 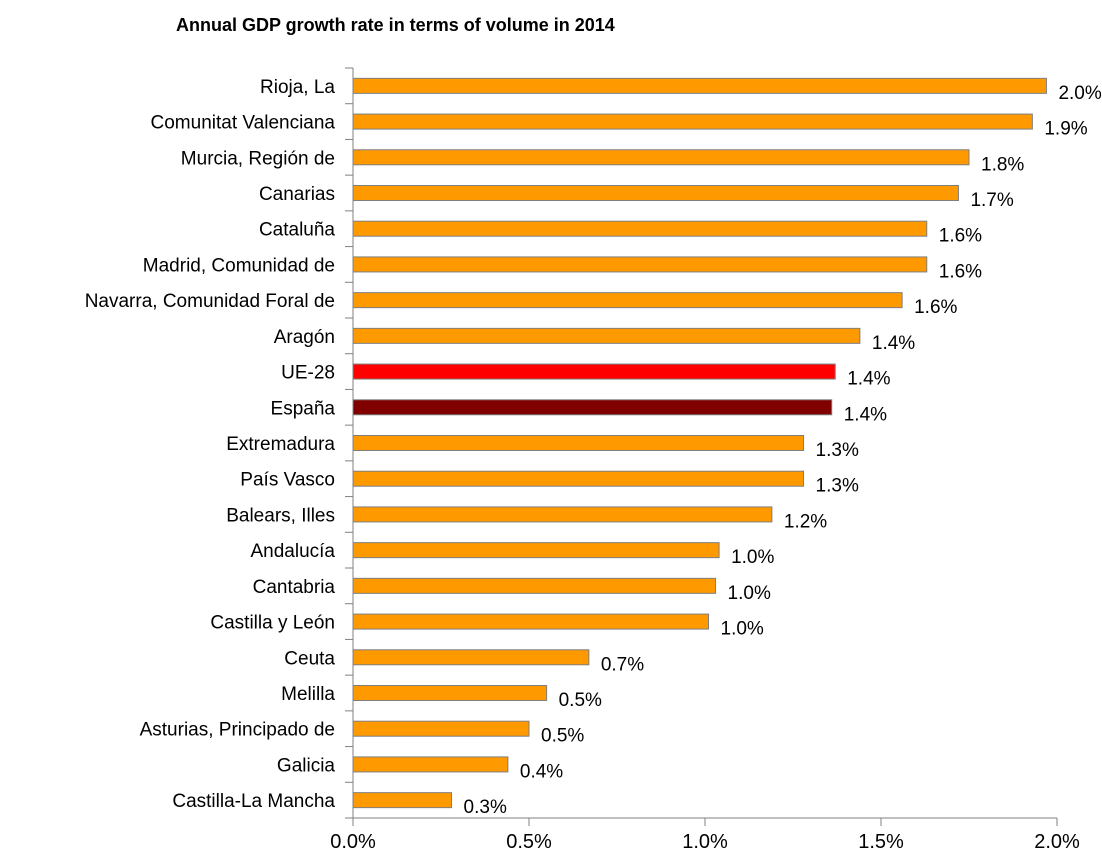 I want to click on category-label: Extremadura, so click(x=280, y=444).